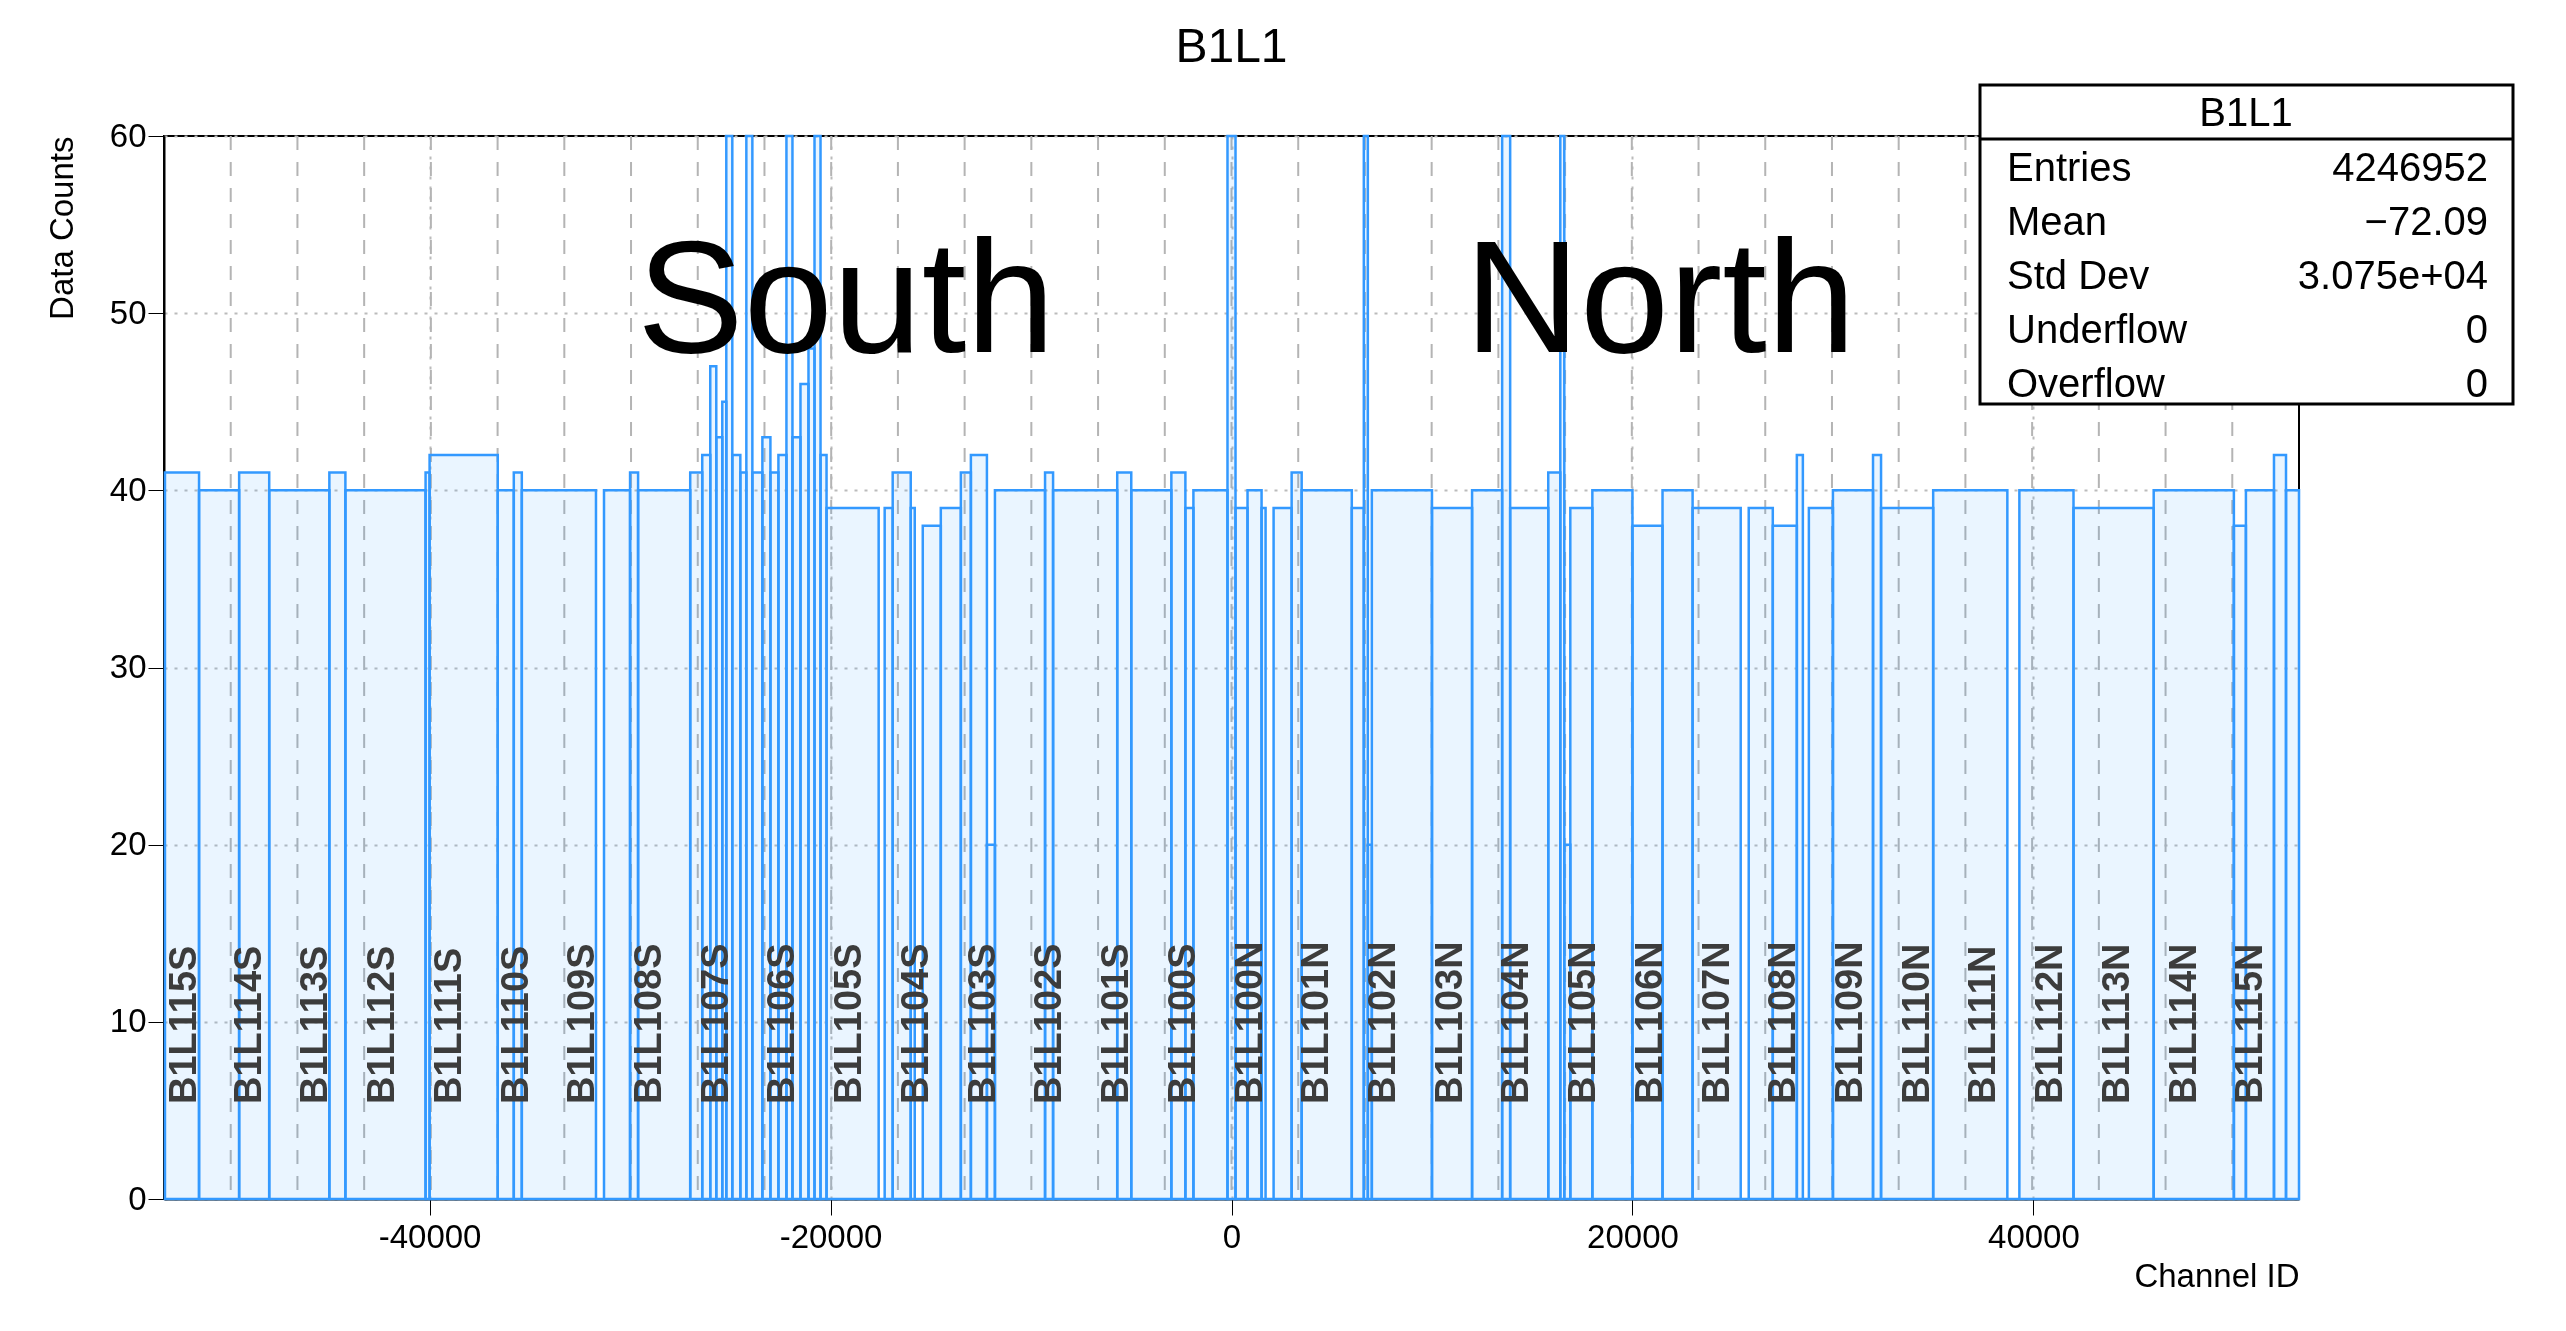 The image size is (2566, 1331). I want to click on x-tick-label: 0, so click(1232, 1236).